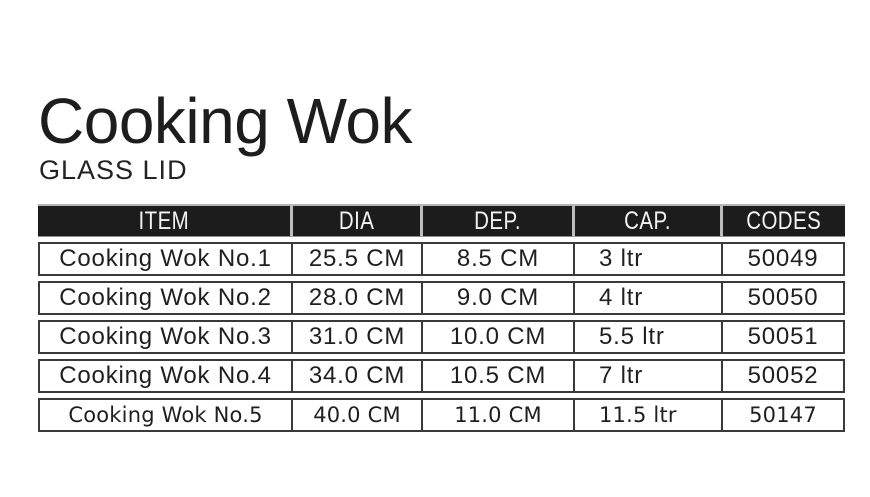  Describe the element at coordinates (499, 337) in the screenshot. I see `cell-dep: 10.0 CM` at that location.